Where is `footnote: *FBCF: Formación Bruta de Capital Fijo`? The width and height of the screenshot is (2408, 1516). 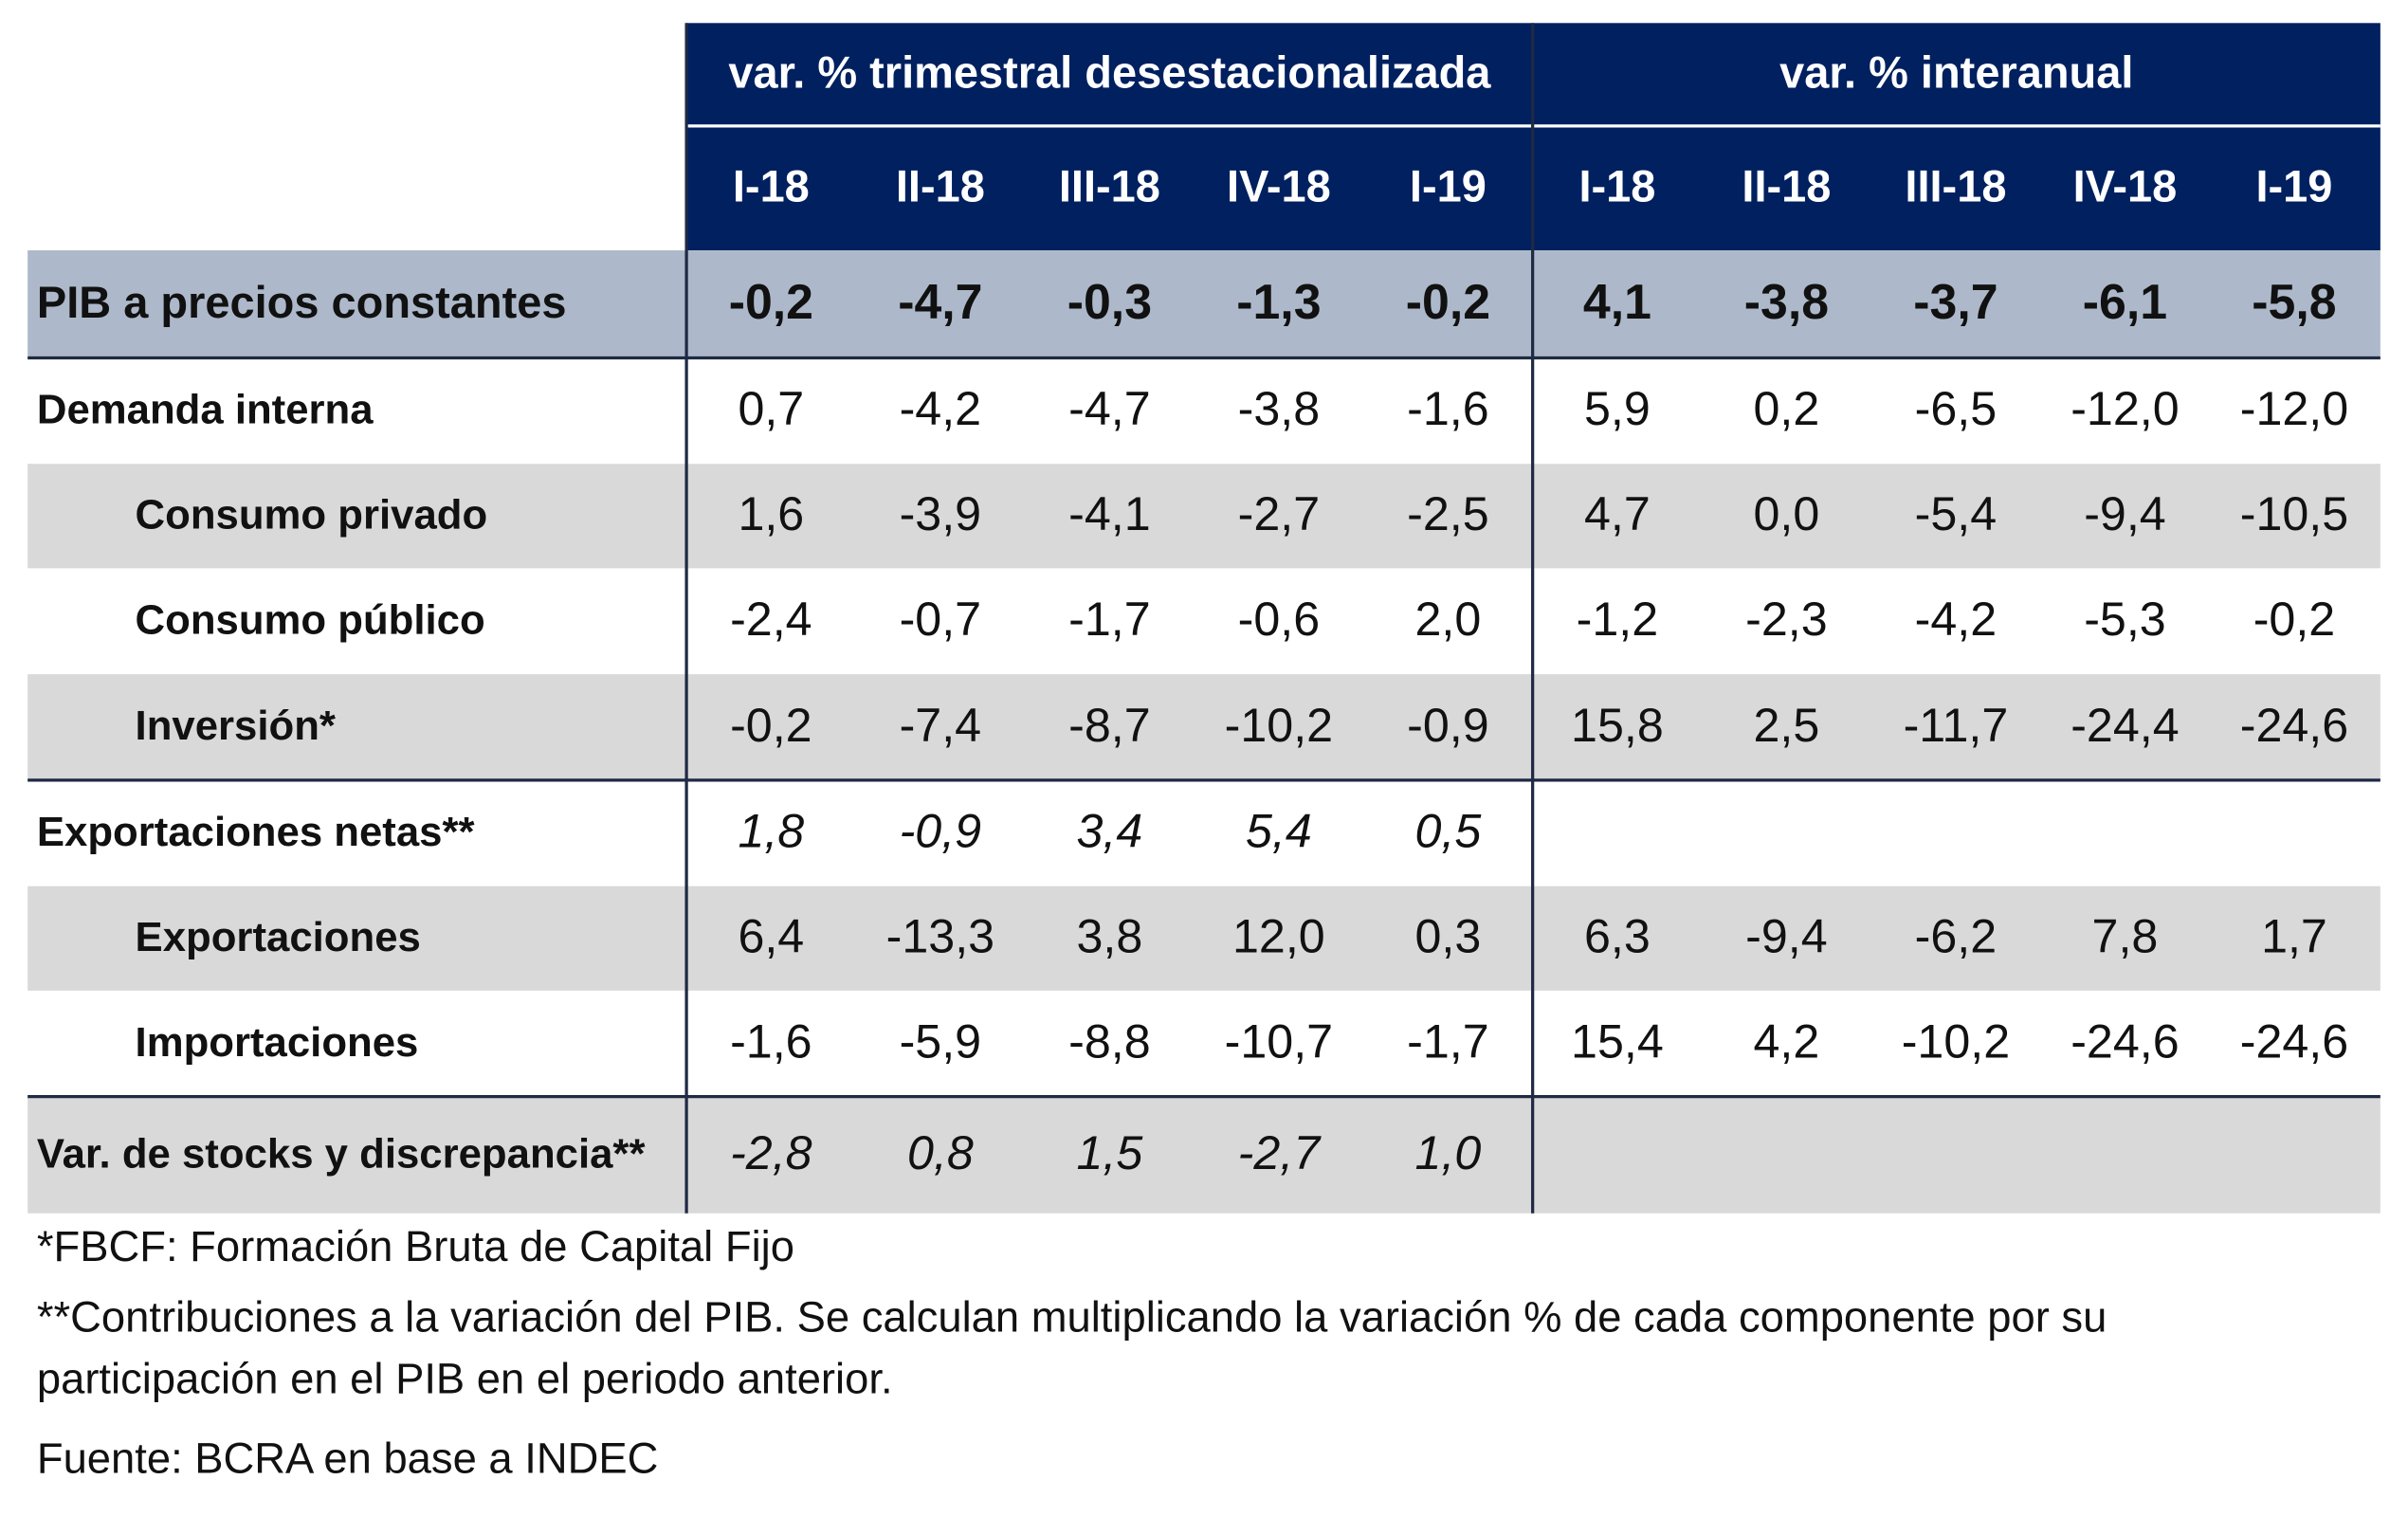 footnote: *FBCF: Formación Bruta de Capital Fijo is located at coordinates (415, 1246).